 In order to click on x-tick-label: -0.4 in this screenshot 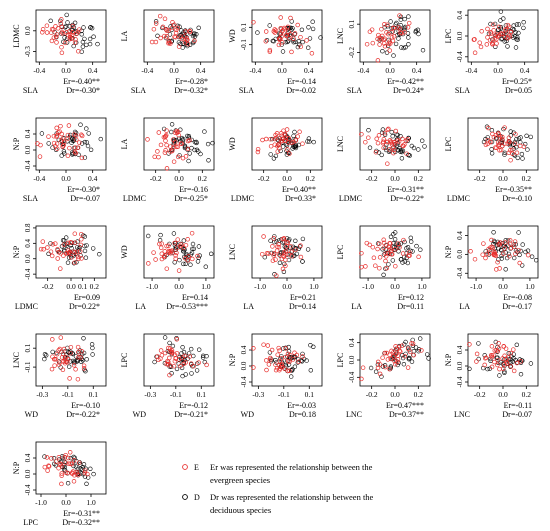, I will do `click(255, 70)`.